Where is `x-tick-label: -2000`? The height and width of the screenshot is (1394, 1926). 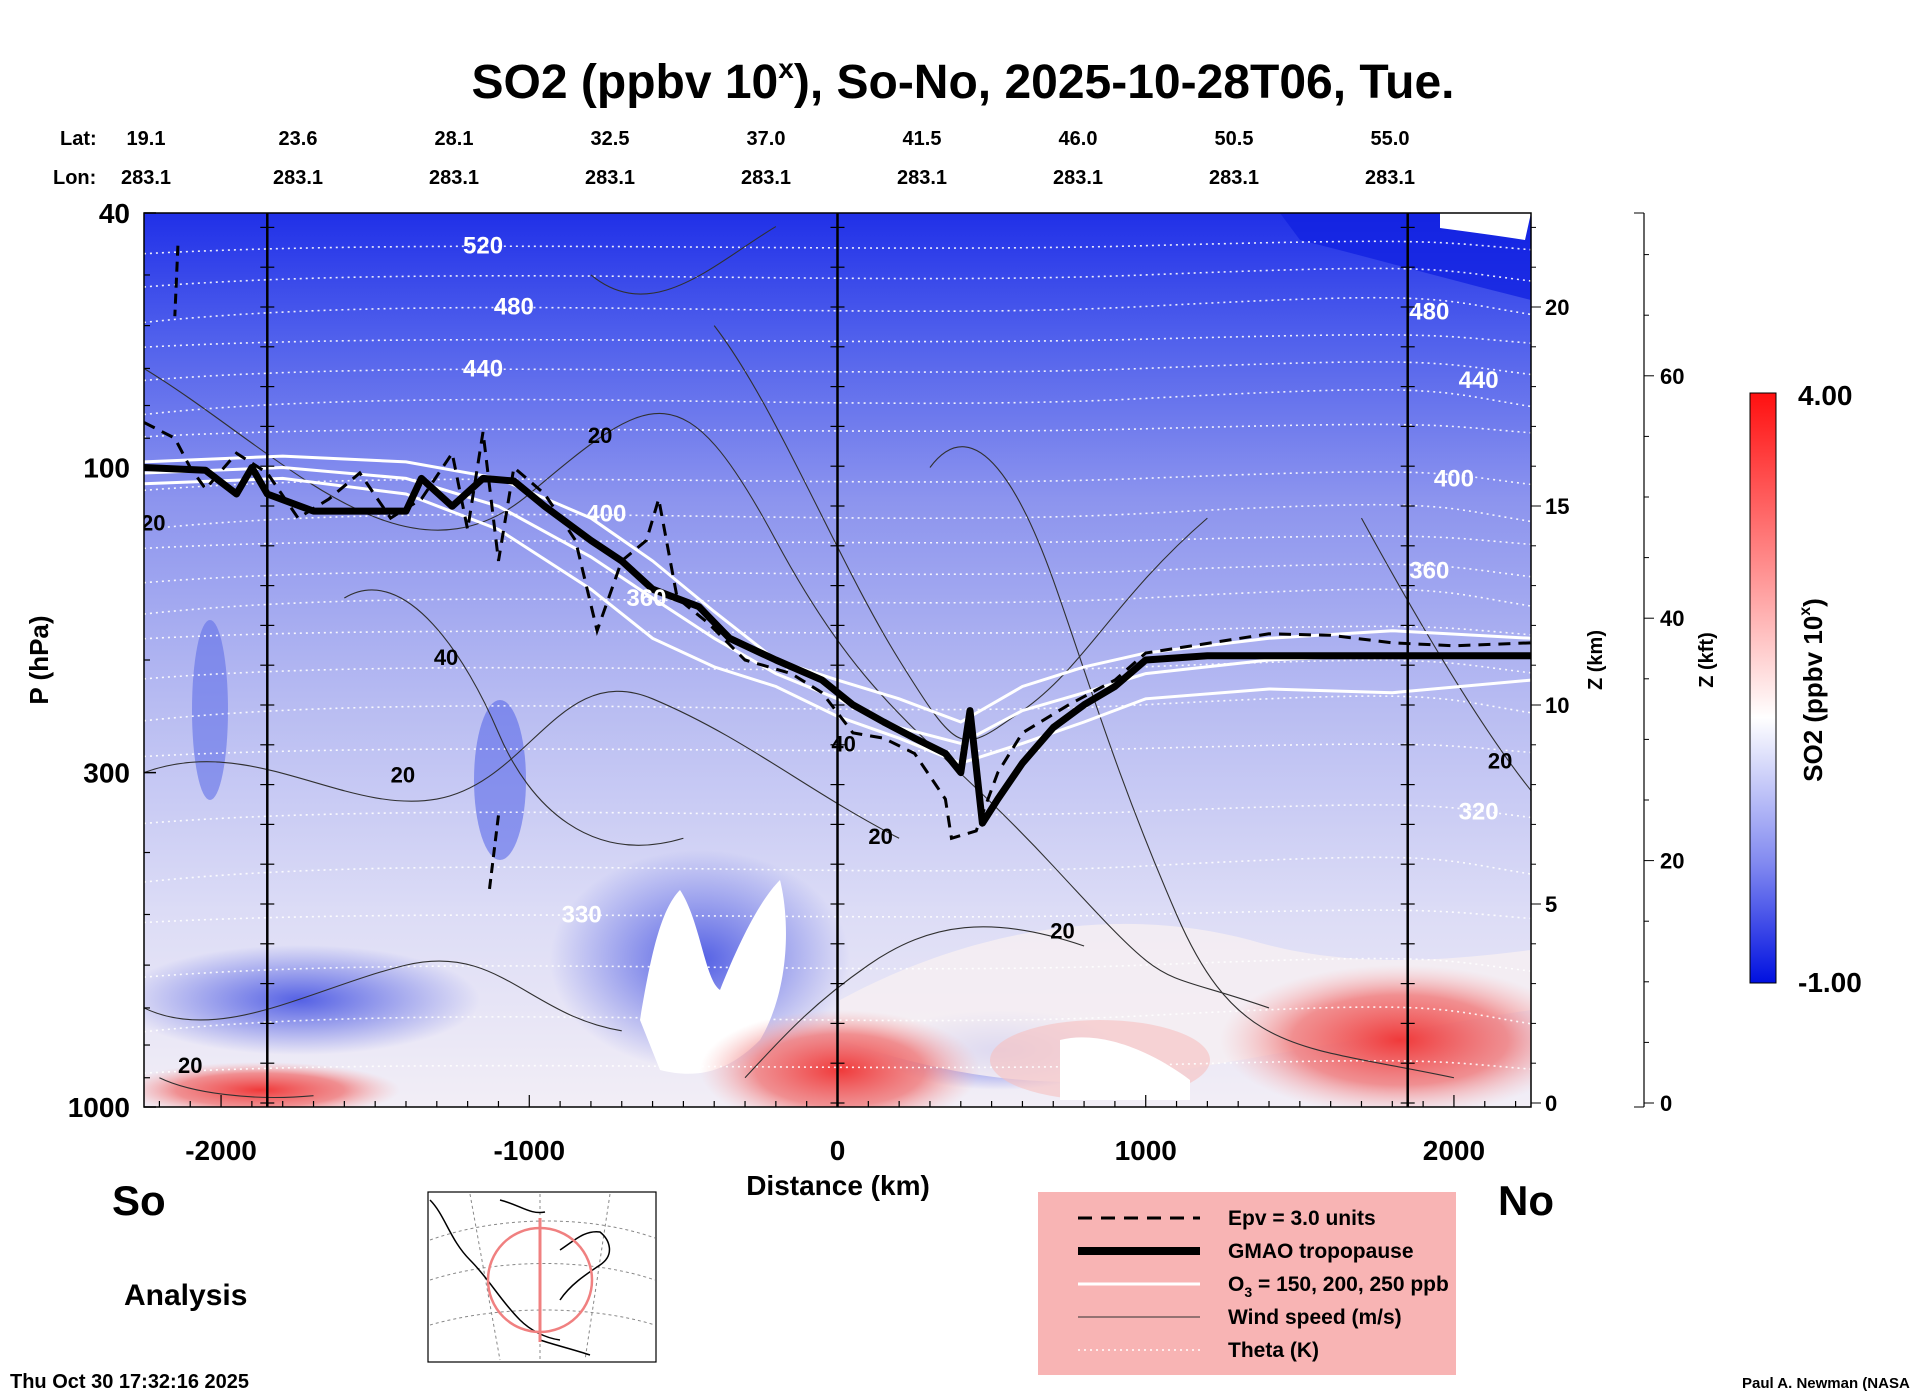 x-tick-label: -2000 is located at coordinates (221, 1150).